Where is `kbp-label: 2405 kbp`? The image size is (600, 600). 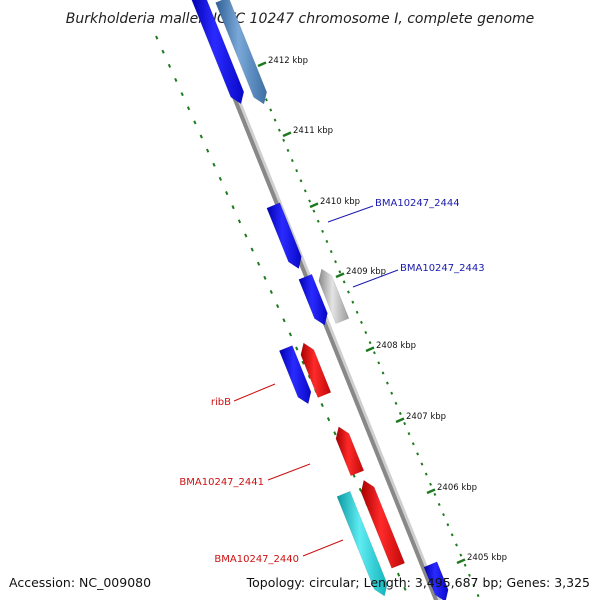 kbp-label: 2405 kbp is located at coordinates (487, 558).